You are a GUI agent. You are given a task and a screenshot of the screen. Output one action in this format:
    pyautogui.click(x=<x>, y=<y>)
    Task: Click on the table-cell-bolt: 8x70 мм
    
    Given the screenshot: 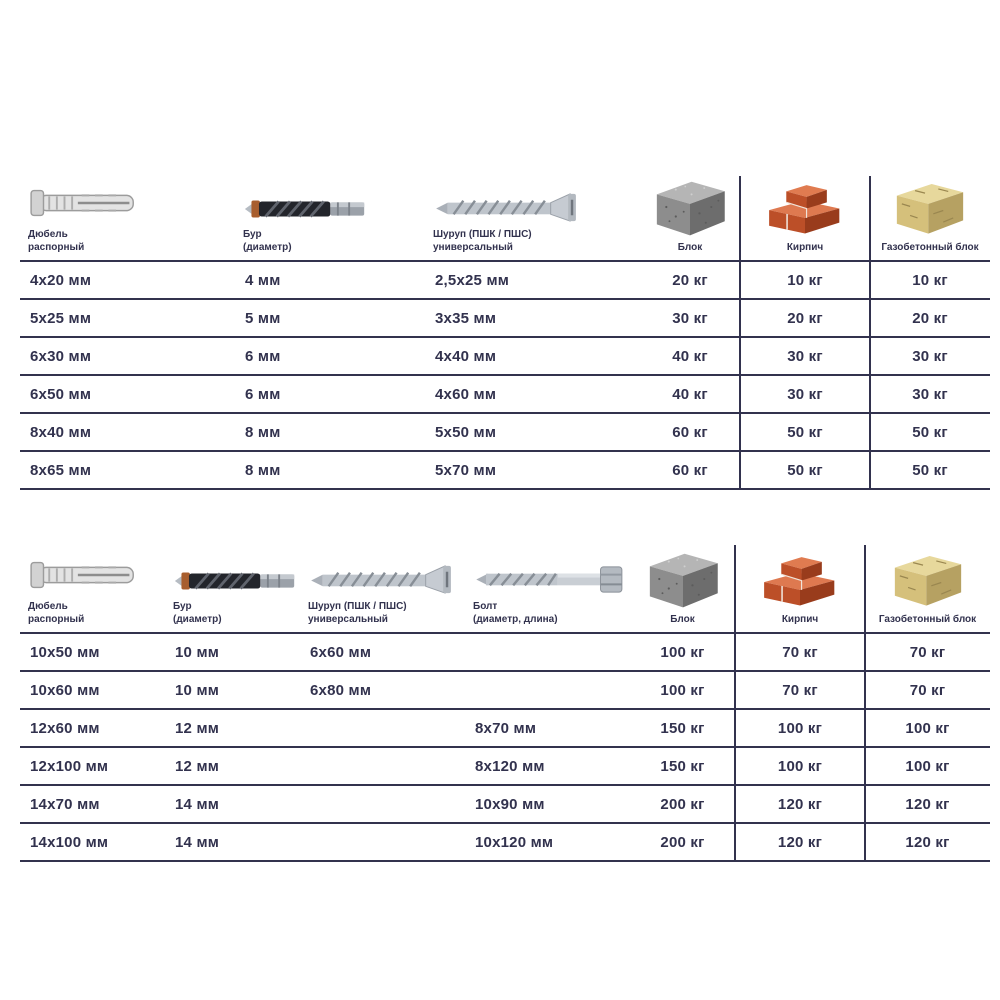 What is the action you would take?
    pyautogui.click(x=506, y=728)
    